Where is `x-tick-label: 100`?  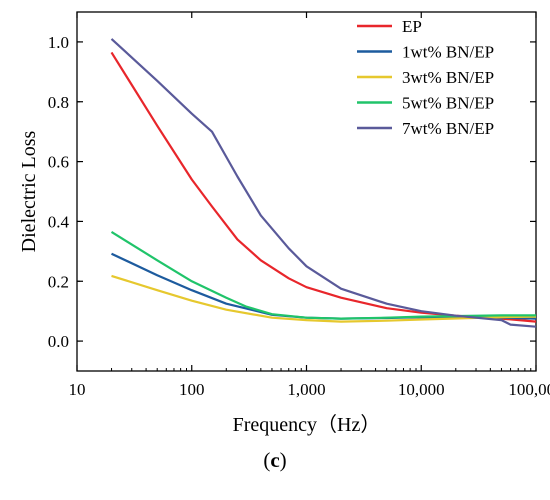
x-tick-label: 100 is located at coordinates (192, 389).